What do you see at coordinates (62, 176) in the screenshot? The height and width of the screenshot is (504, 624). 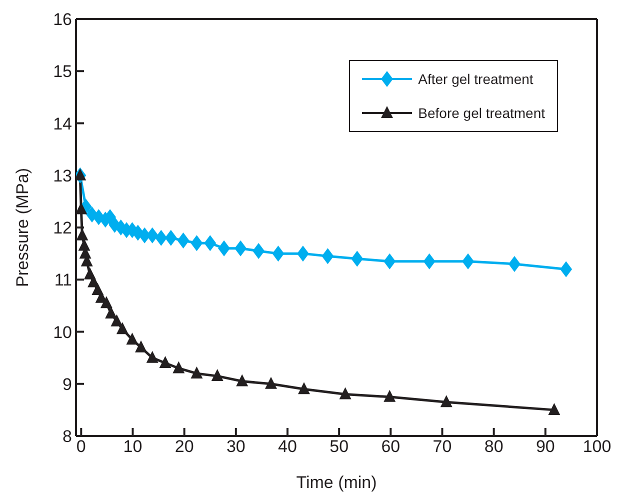 I see `y-tick-label: 13` at bounding box center [62, 176].